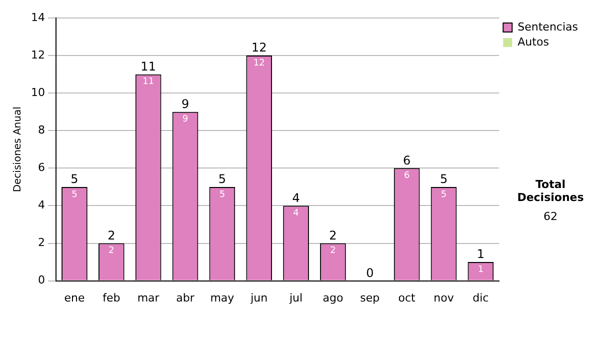 The image size is (600, 340). I want to click on data-label: 11, so click(148, 82).